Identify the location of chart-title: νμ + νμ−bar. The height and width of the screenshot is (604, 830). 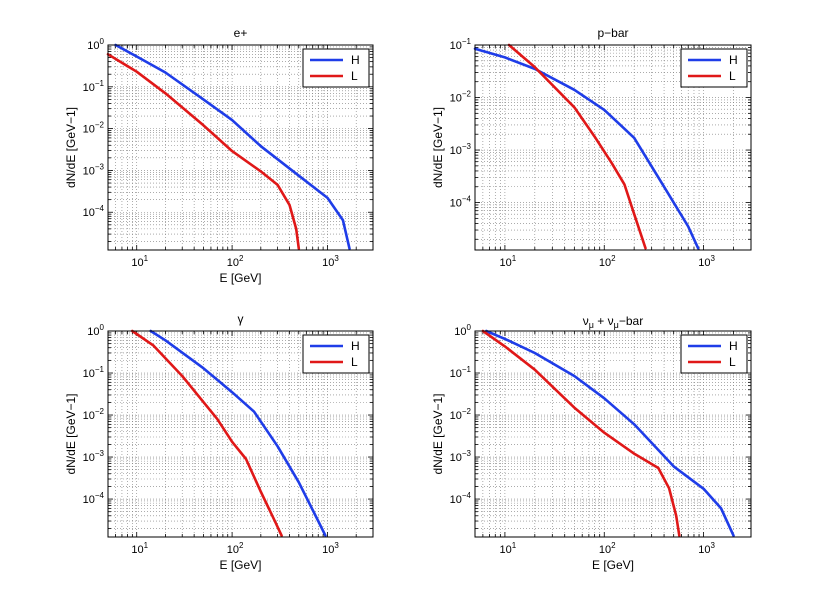
(613, 322).